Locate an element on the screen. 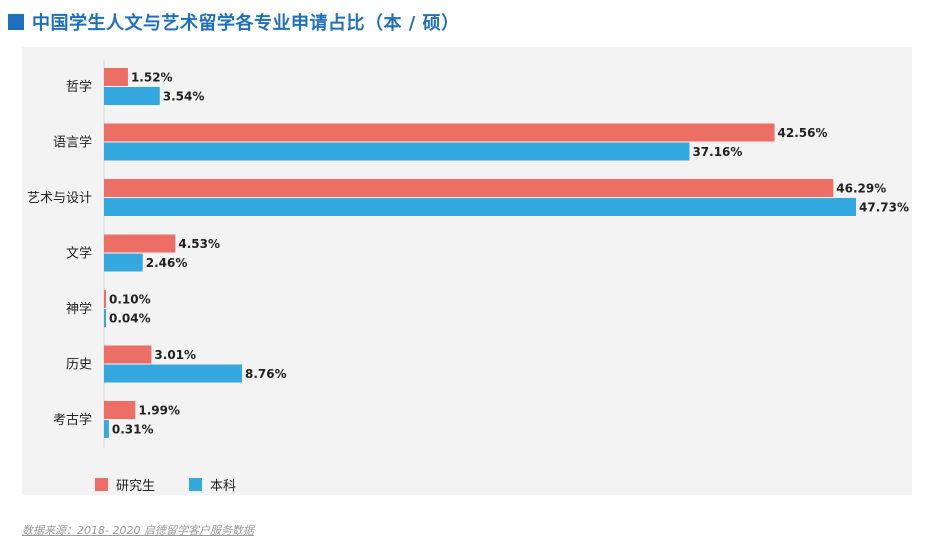 The image size is (930, 549). title-bar: 中国学生人文与艺术留学各专业申请占比（本 / 硕） is located at coordinates (234, 22).